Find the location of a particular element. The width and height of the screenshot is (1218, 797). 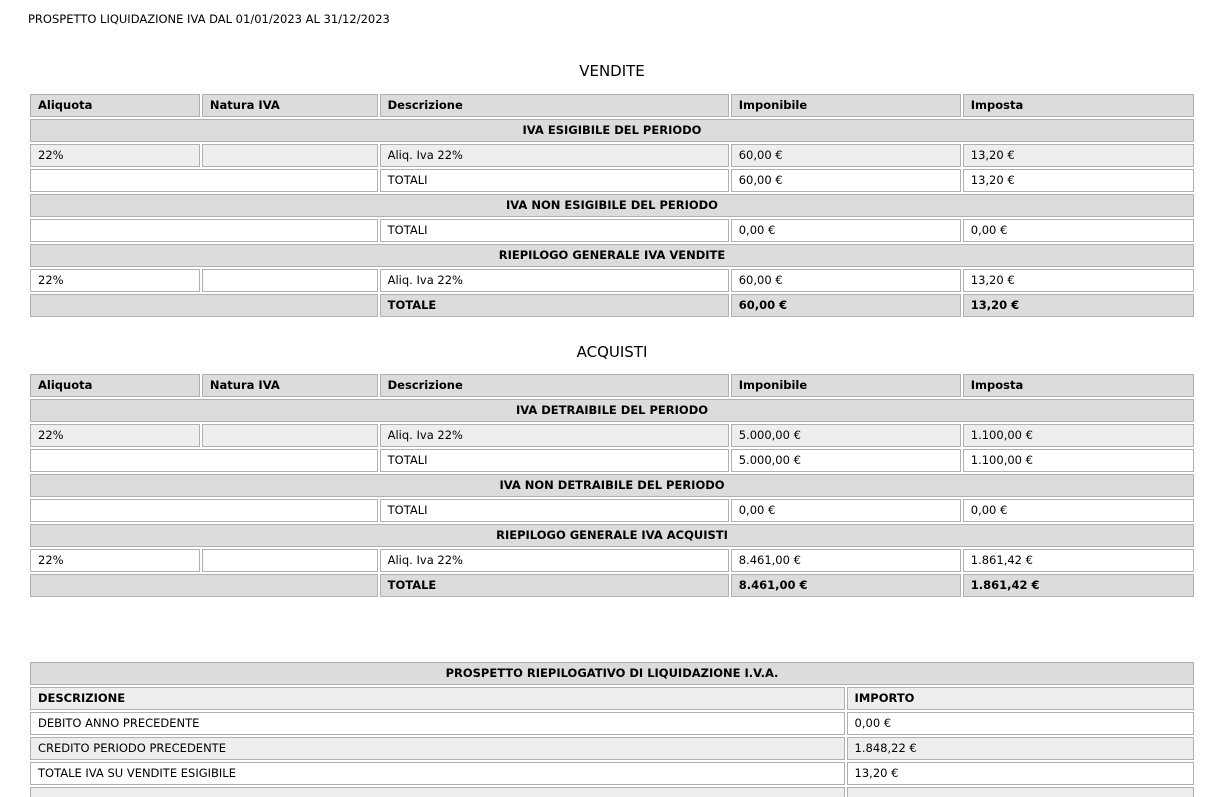

section-row: IVA NON DETRAIBILE DEL PERIODO is located at coordinates (612, 485).